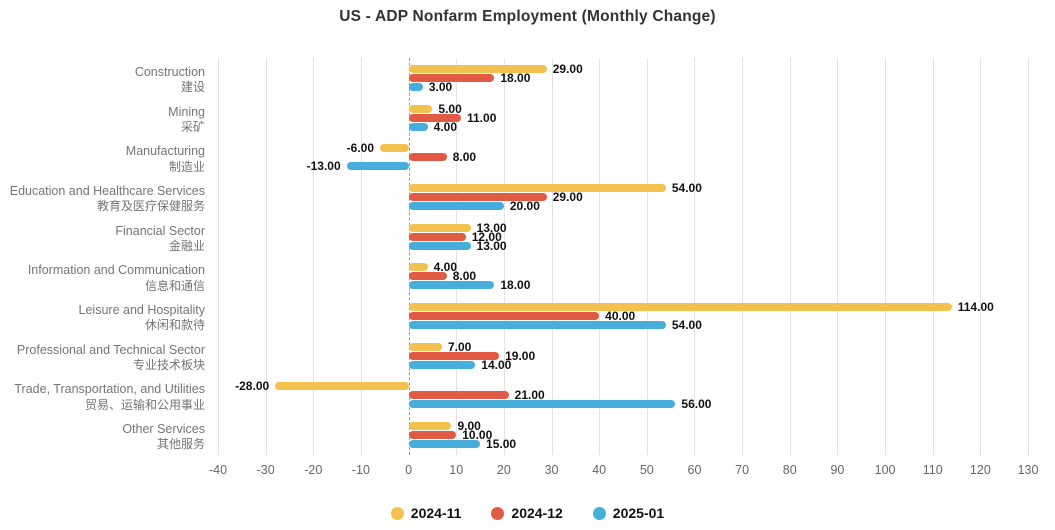 The image size is (1055, 530). Describe the element at coordinates (109, 389) in the screenshot. I see `category-label-en: Trade, Transportation, and Utilities` at that location.